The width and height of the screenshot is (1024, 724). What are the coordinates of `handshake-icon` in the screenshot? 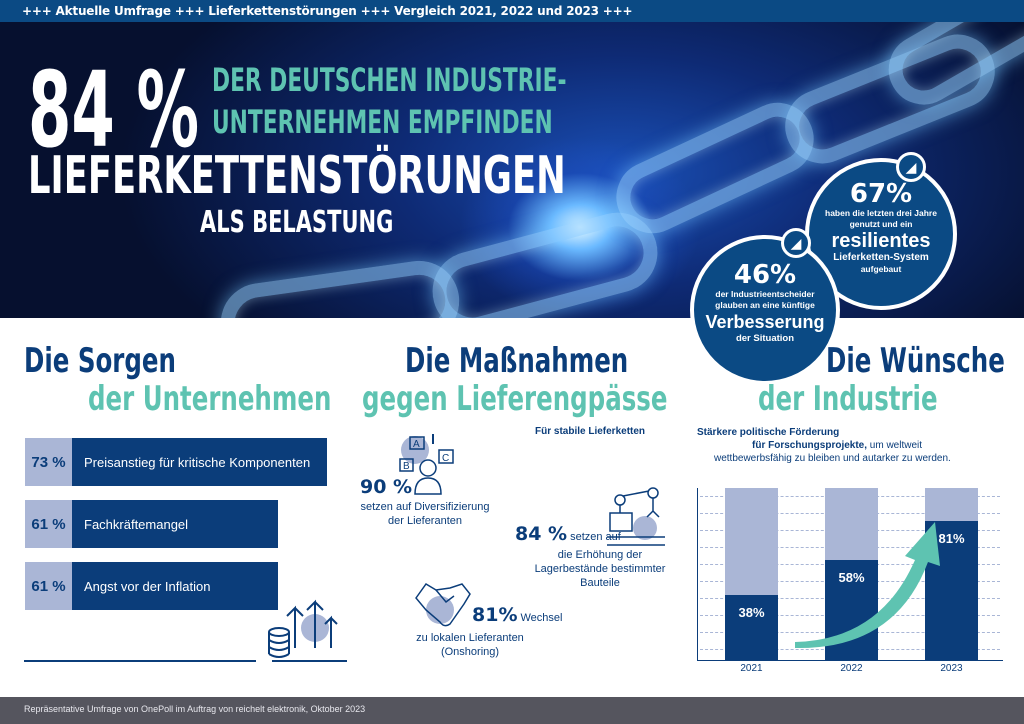 It's located at (443, 605).